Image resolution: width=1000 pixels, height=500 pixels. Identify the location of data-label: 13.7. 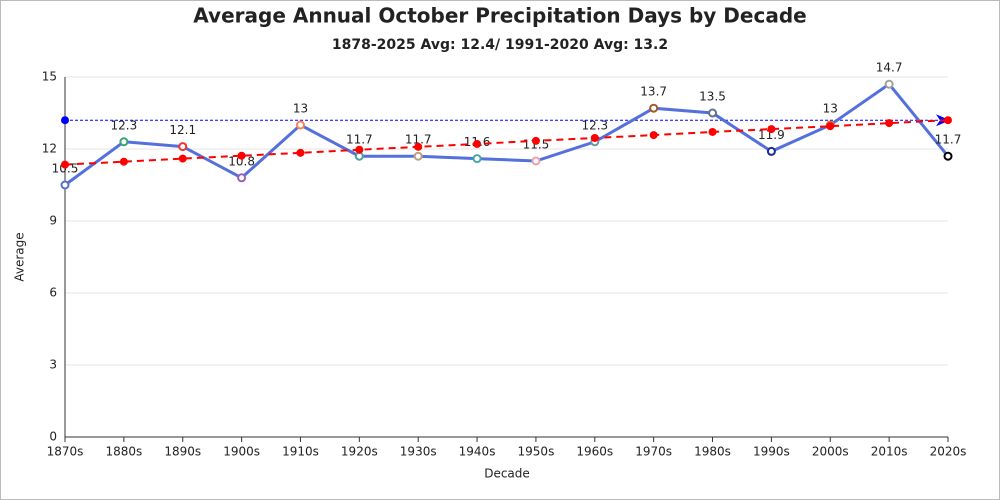
(653, 92).